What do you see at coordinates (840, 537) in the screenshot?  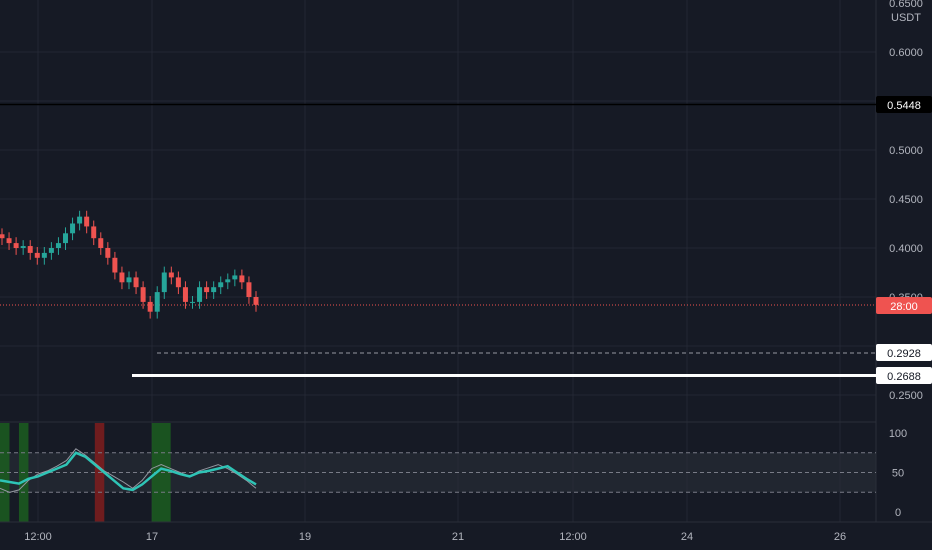 I see `time-tick-label: 26` at bounding box center [840, 537].